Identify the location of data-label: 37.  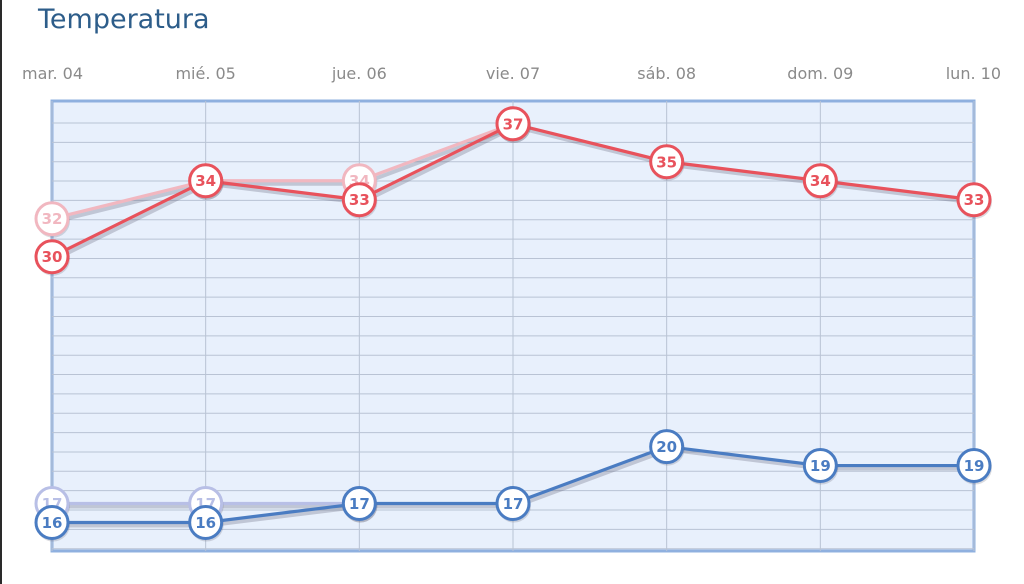
(513, 124).